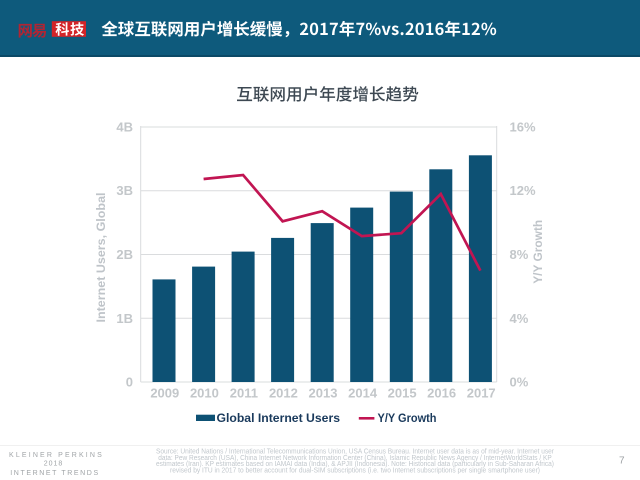  I want to click on svg-text: INTERNET TRENDS, so click(54, 473).